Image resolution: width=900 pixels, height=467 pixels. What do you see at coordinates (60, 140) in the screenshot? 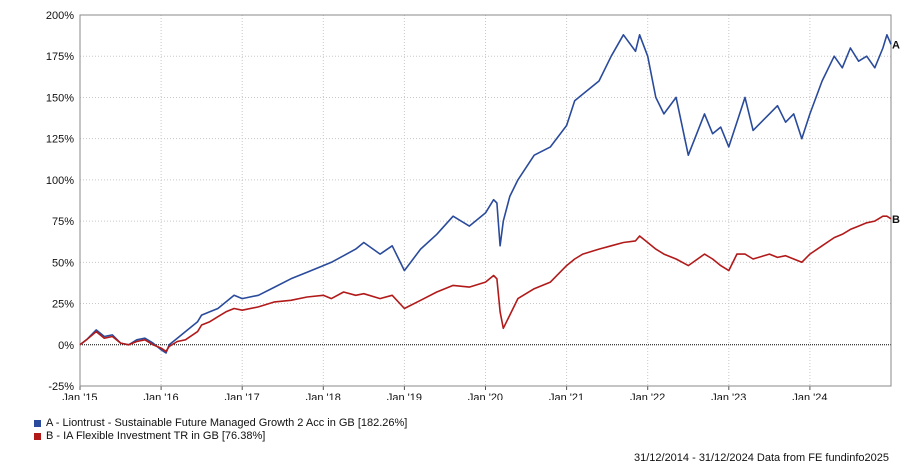
I see `y-tick-label: 125%` at bounding box center [60, 140].